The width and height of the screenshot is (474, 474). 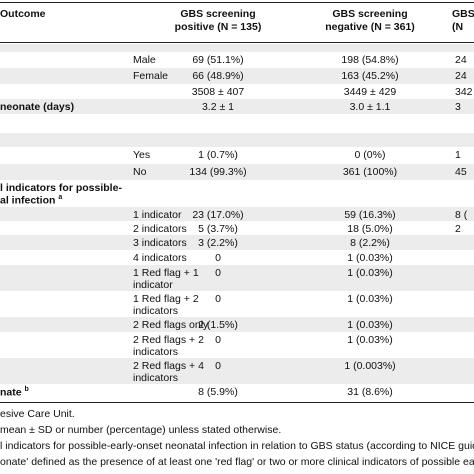 What do you see at coordinates (458, 27) in the screenshot?
I see `header-third: (N` at bounding box center [458, 27].